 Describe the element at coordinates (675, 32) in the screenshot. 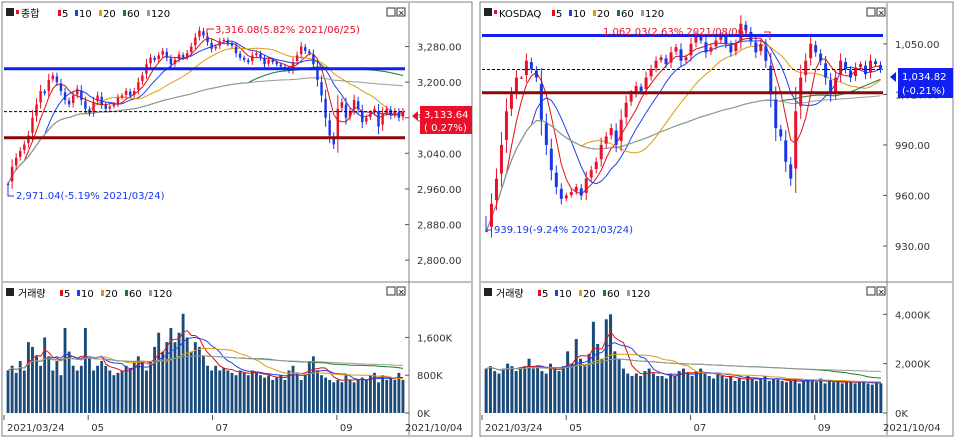

I see `svg-text: 1,062.03(2.63% 2021/08/06)` at that location.